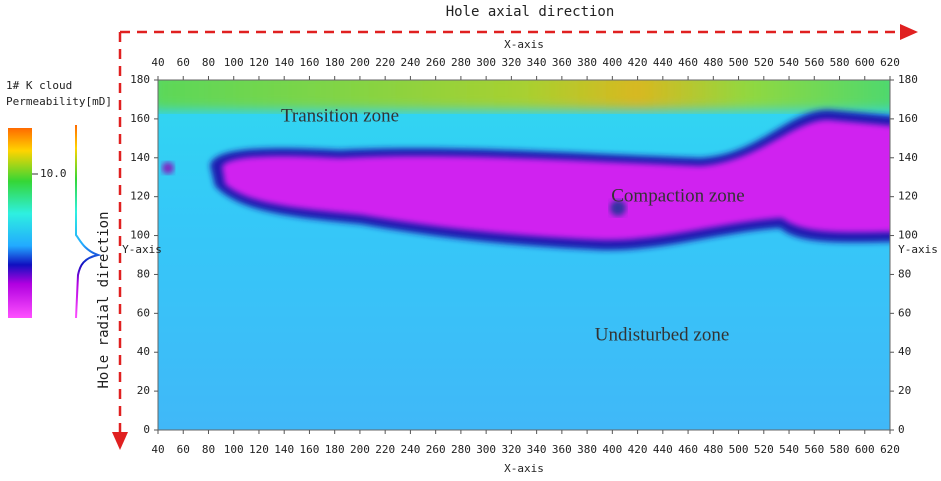 The image size is (941, 481). What do you see at coordinates (53, 173) in the screenshot?
I see `colorbar-tick-label: 10.0` at bounding box center [53, 173].